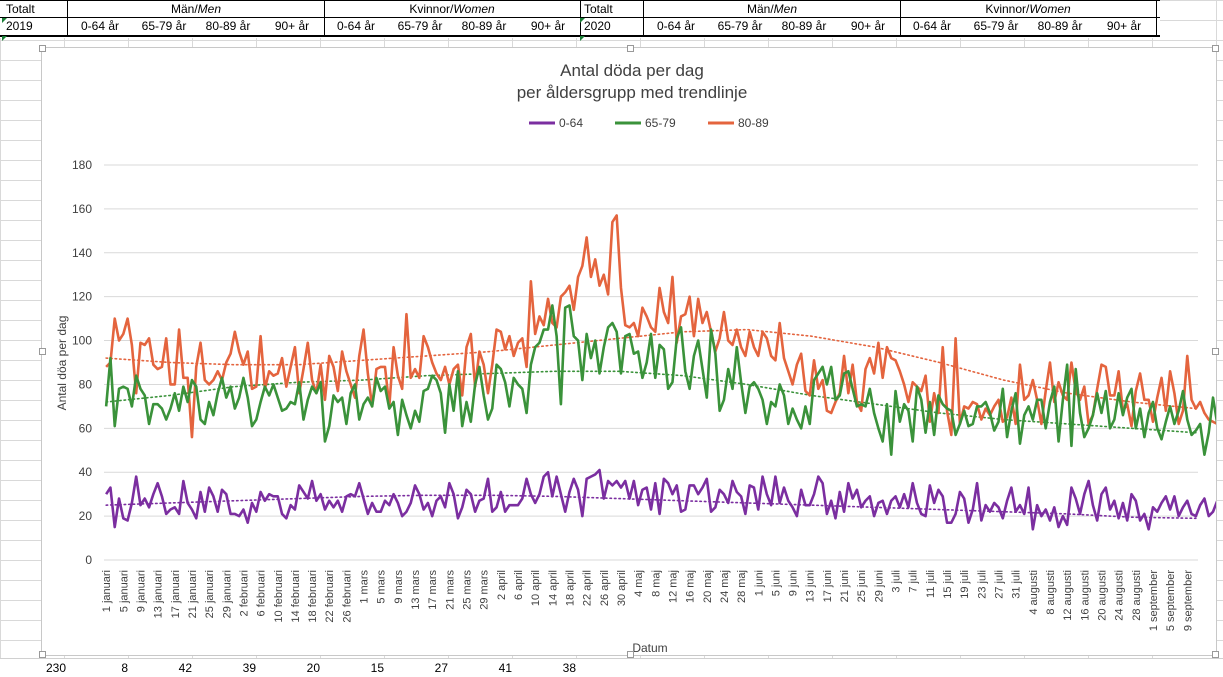 Image resolution: width=1223 pixels, height=677 pixels. I want to click on x-tick-label: 29 juni, so click(879, 586).